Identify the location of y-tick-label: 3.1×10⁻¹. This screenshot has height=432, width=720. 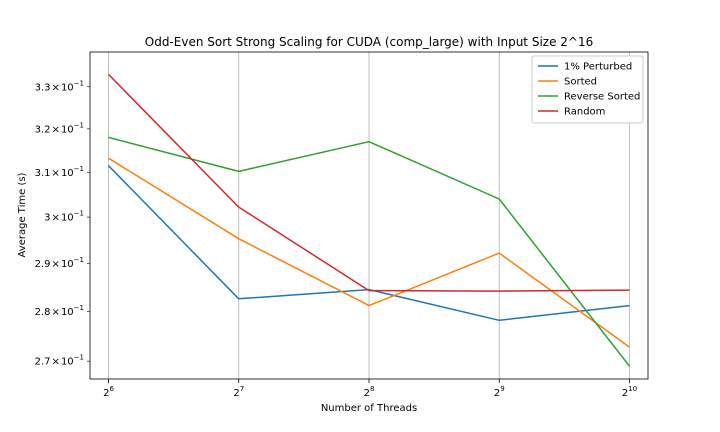
(59, 172).